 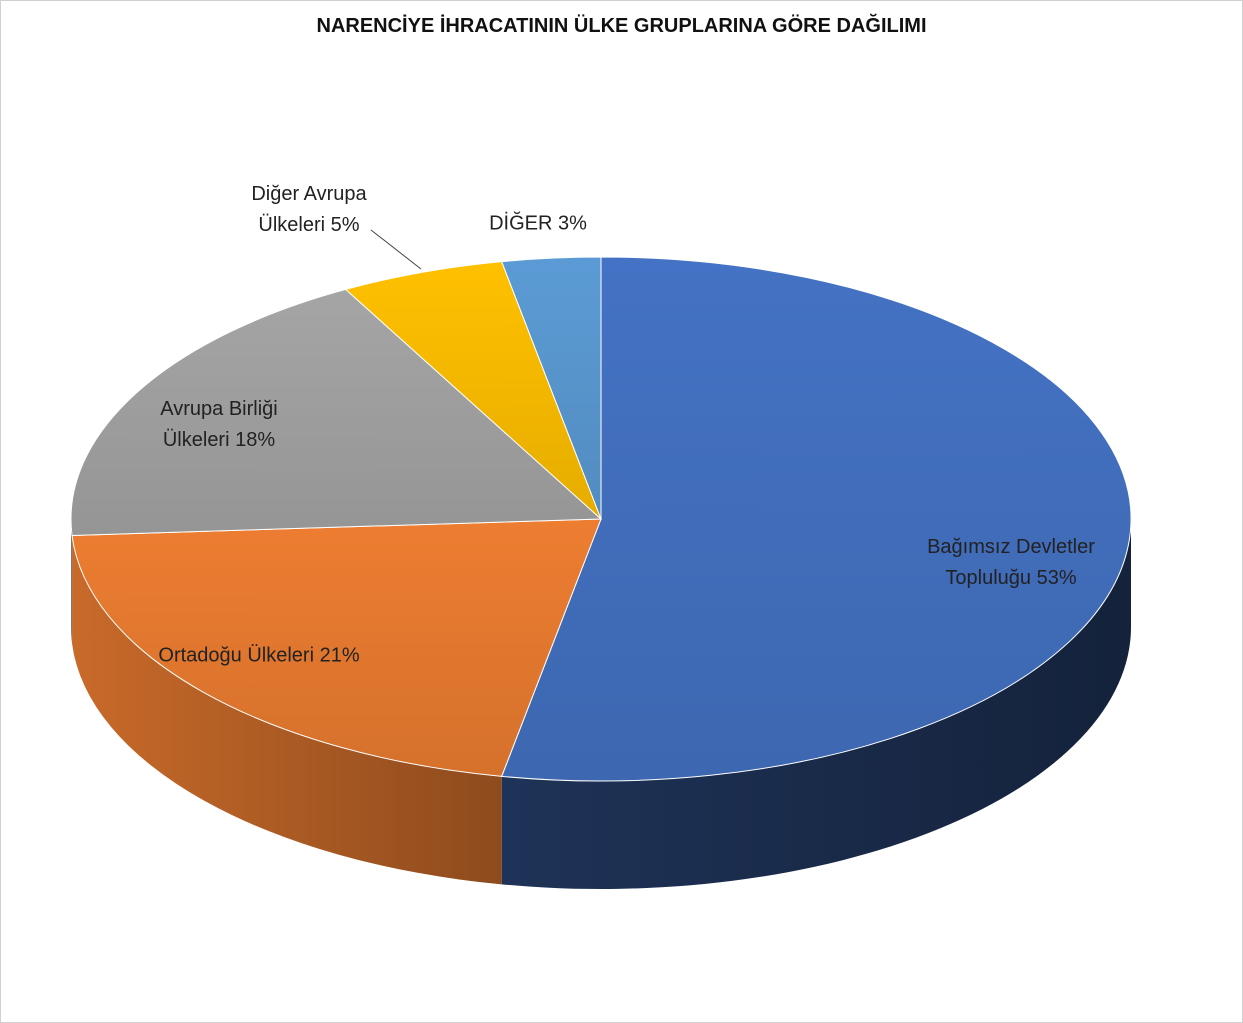 What do you see at coordinates (521, 223) in the screenshot?
I see `category-label: DİĞER` at bounding box center [521, 223].